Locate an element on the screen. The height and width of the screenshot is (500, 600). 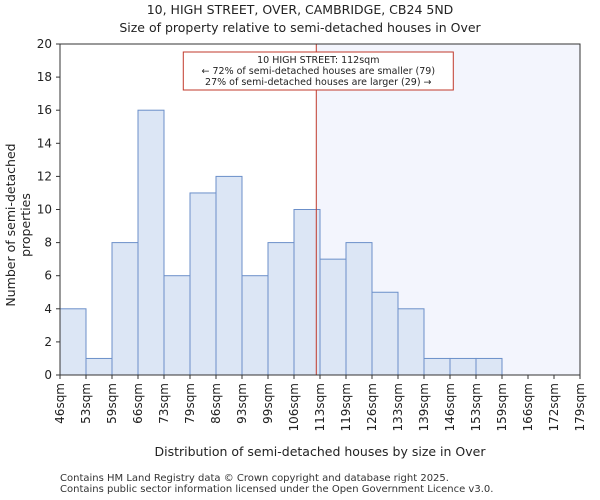
y-tick-label: 6 is located at coordinates (48, 276).